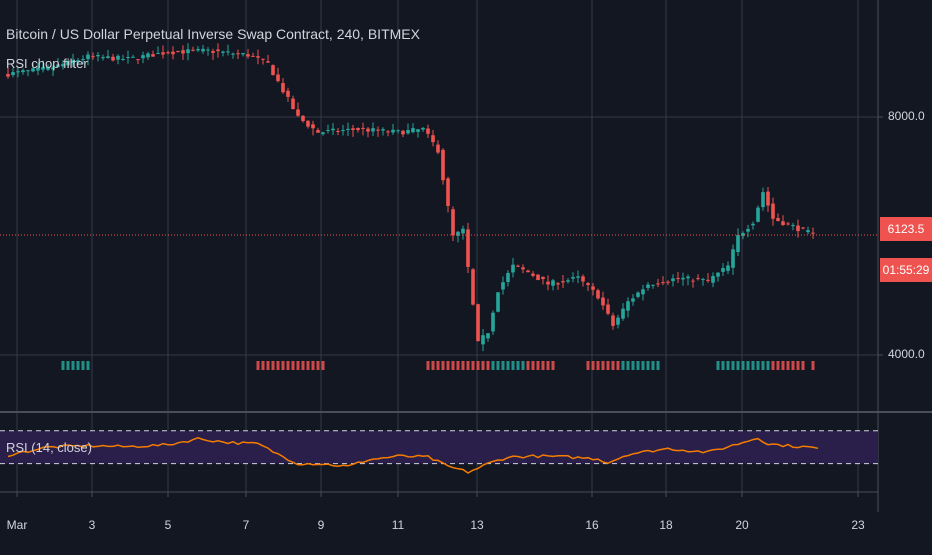 This screenshot has height=555, width=932. What do you see at coordinates (906, 116) in the screenshot?
I see `price-axis-label-8000: 8000.0` at bounding box center [906, 116].